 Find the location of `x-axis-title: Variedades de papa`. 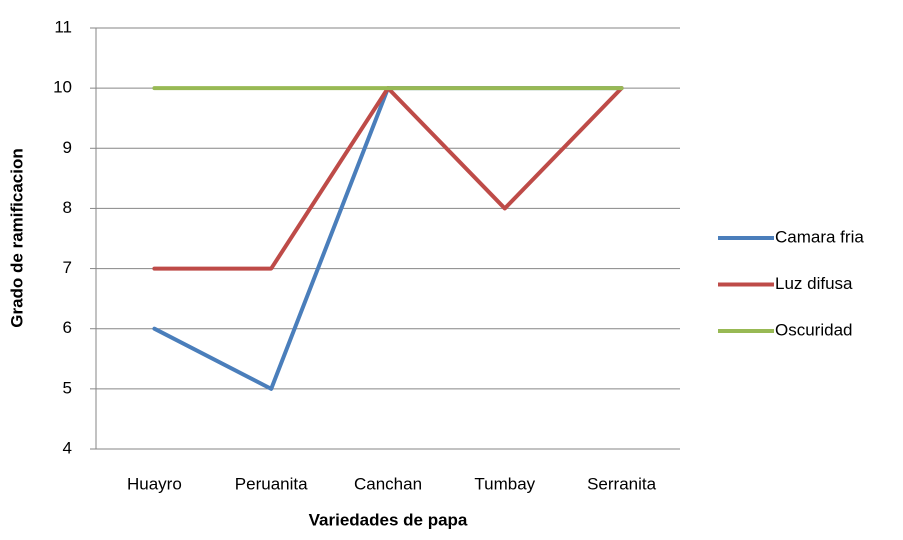

x-axis-title: Variedades de papa is located at coordinates (388, 519).